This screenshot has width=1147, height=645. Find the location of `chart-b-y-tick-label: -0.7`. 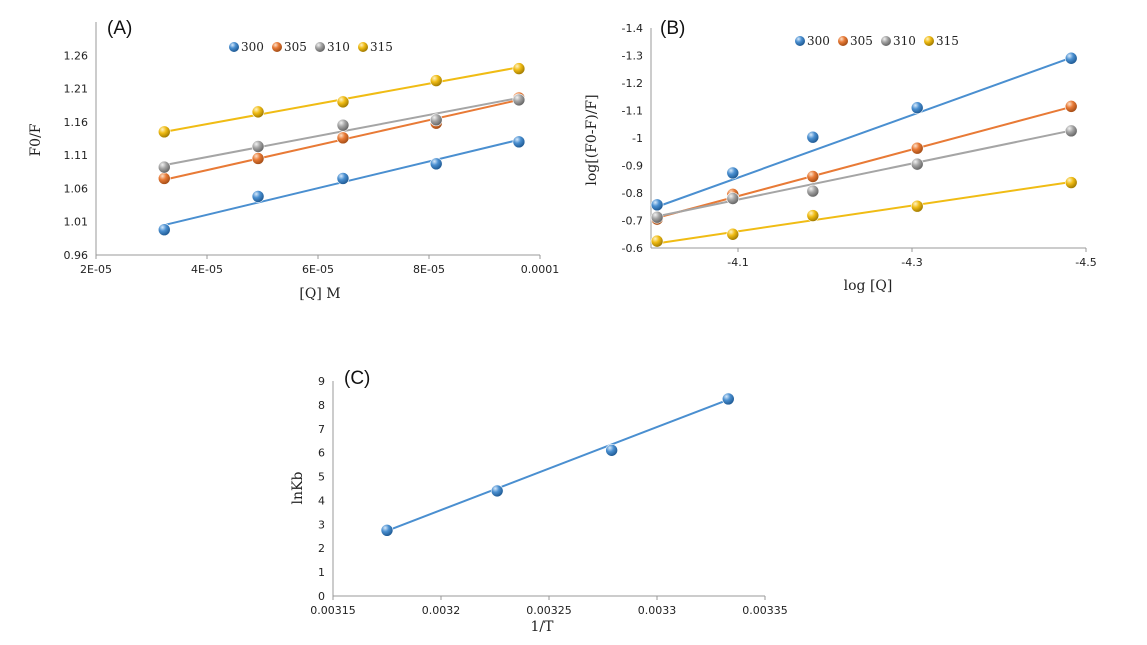

chart-b-y-tick-label: -0.7 is located at coordinates (632, 221).